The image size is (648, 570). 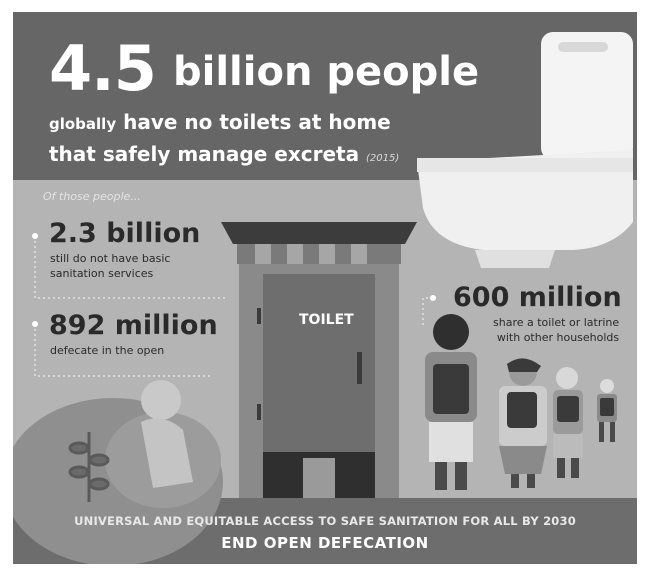 What do you see at coordinates (125, 233) in the screenshot?
I see `stat-value: 2.3 billion` at bounding box center [125, 233].